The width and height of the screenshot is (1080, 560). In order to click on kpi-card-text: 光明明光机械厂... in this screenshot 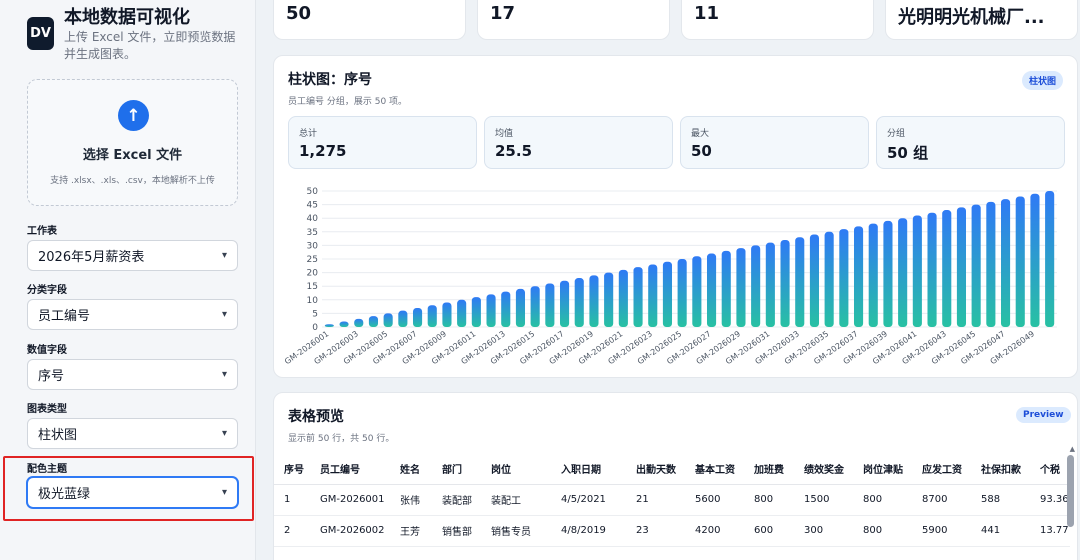, I will do `click(981, 20)`.